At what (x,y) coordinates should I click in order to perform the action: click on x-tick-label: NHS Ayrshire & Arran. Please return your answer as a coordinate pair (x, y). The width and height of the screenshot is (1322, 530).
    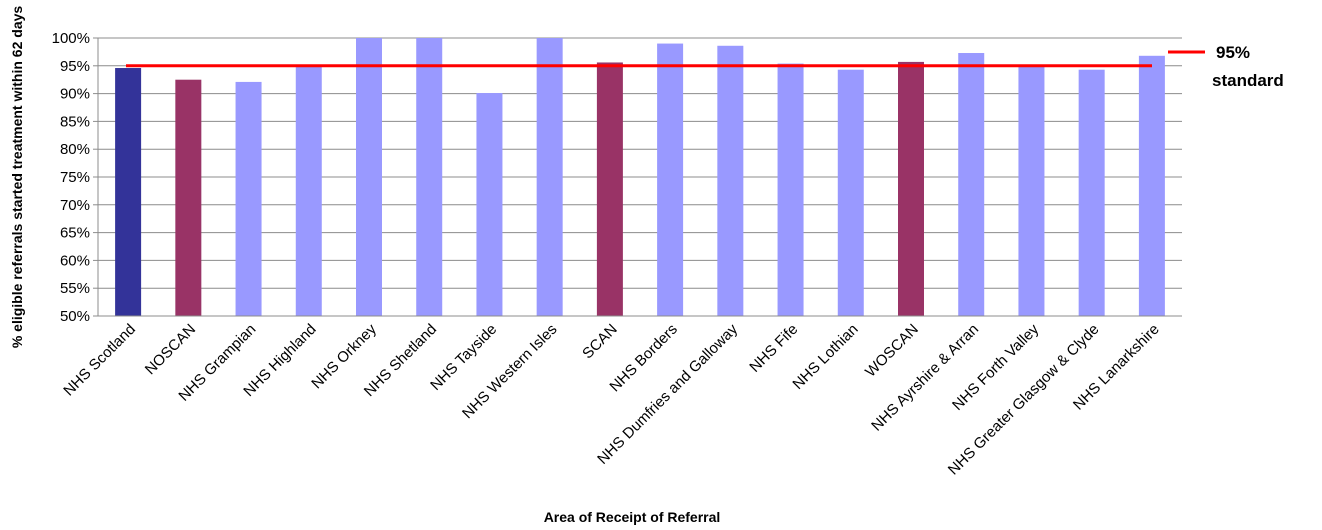
    Looking at the image, I should click on (925, 378).